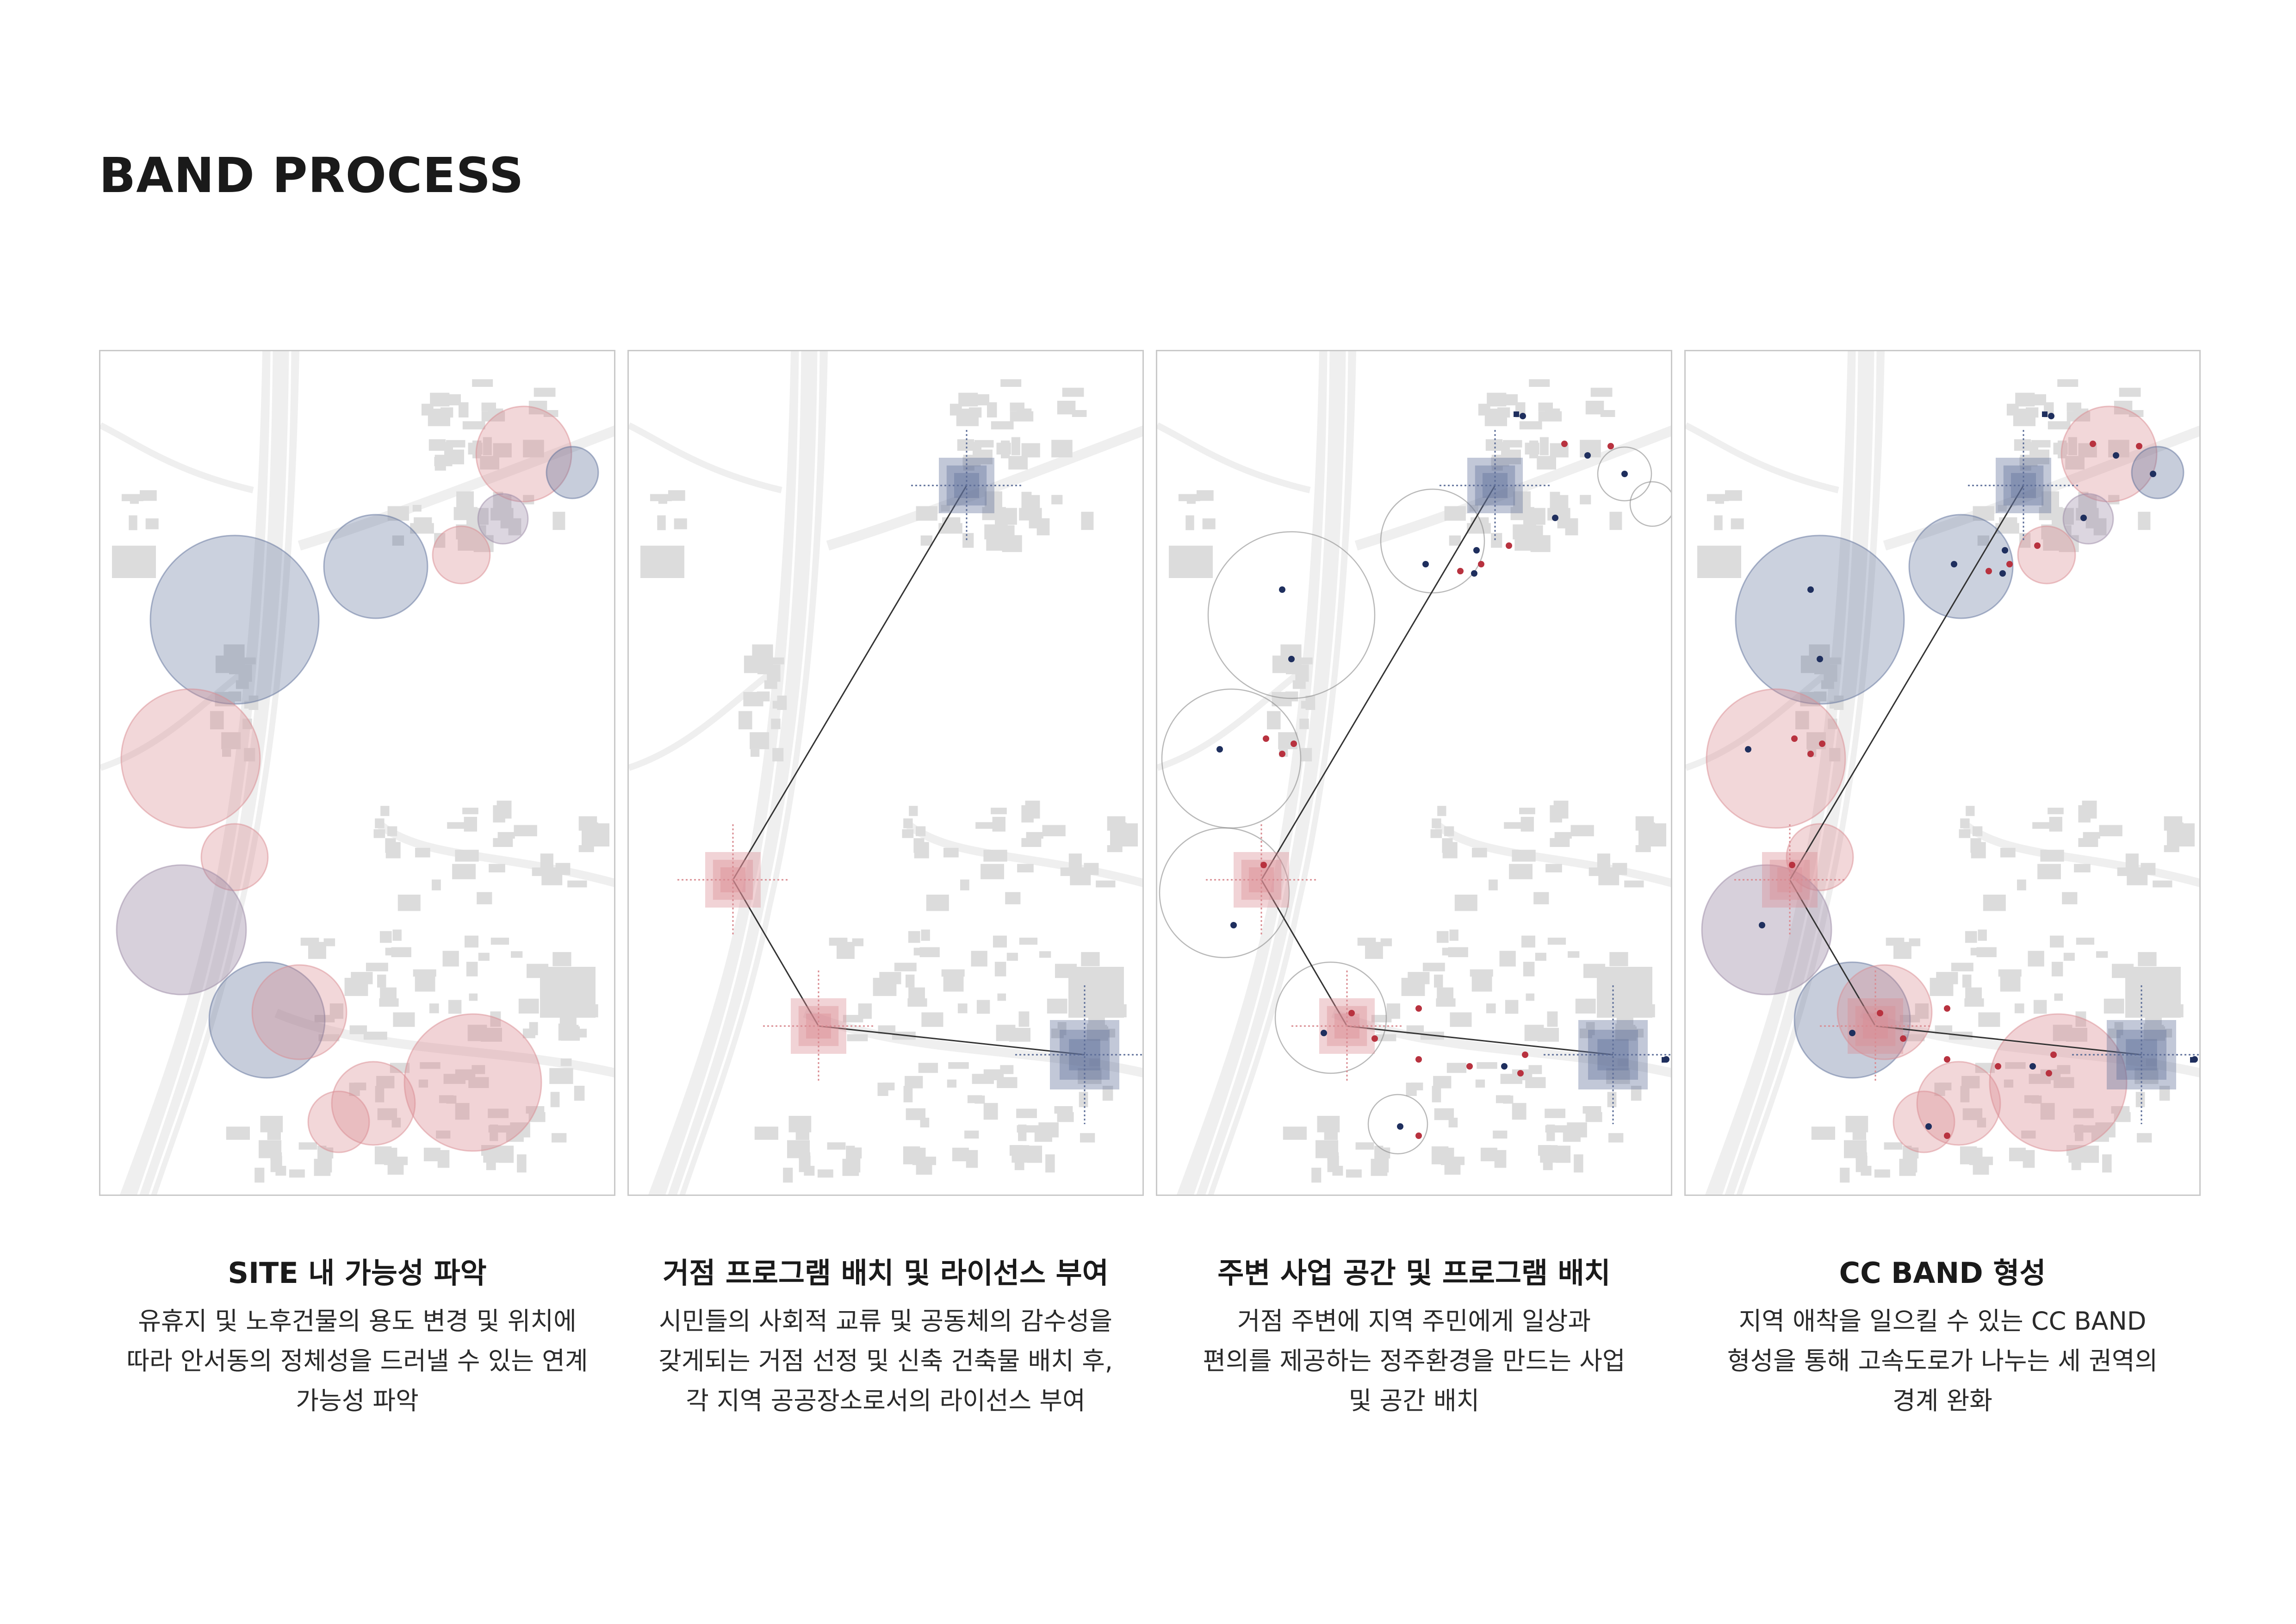 Image resolution: width=2296 pixels, height=1624 pixels. I want to click on hub-markers, so click(910, 777).